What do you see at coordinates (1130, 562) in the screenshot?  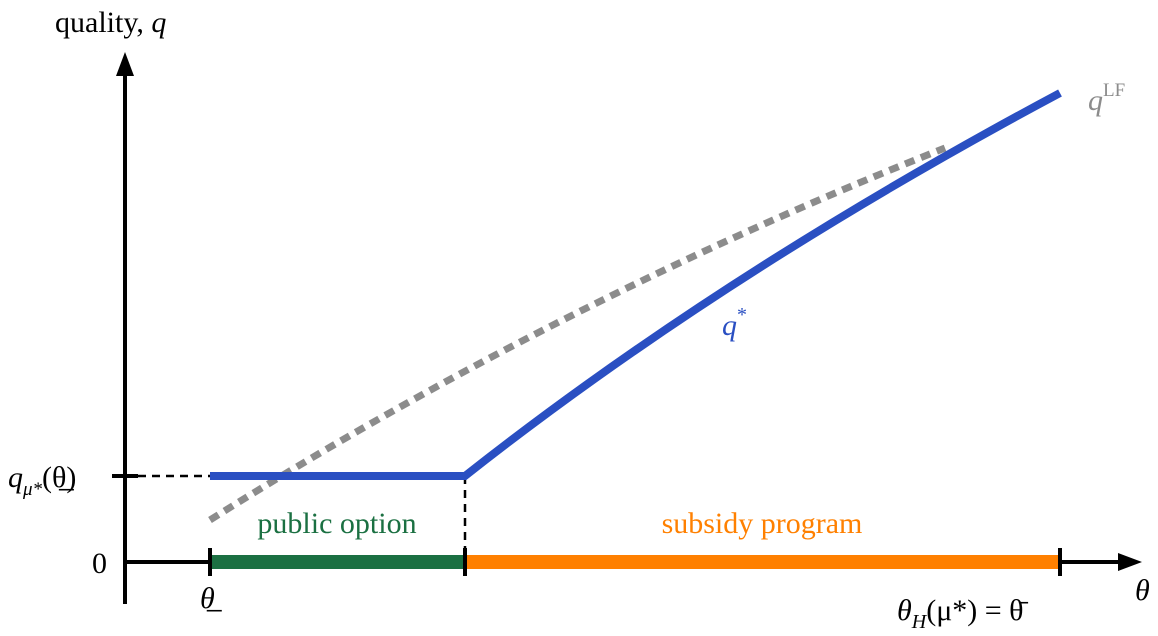 I see `x-axis-arrow` at bounding box center [1130, 562].